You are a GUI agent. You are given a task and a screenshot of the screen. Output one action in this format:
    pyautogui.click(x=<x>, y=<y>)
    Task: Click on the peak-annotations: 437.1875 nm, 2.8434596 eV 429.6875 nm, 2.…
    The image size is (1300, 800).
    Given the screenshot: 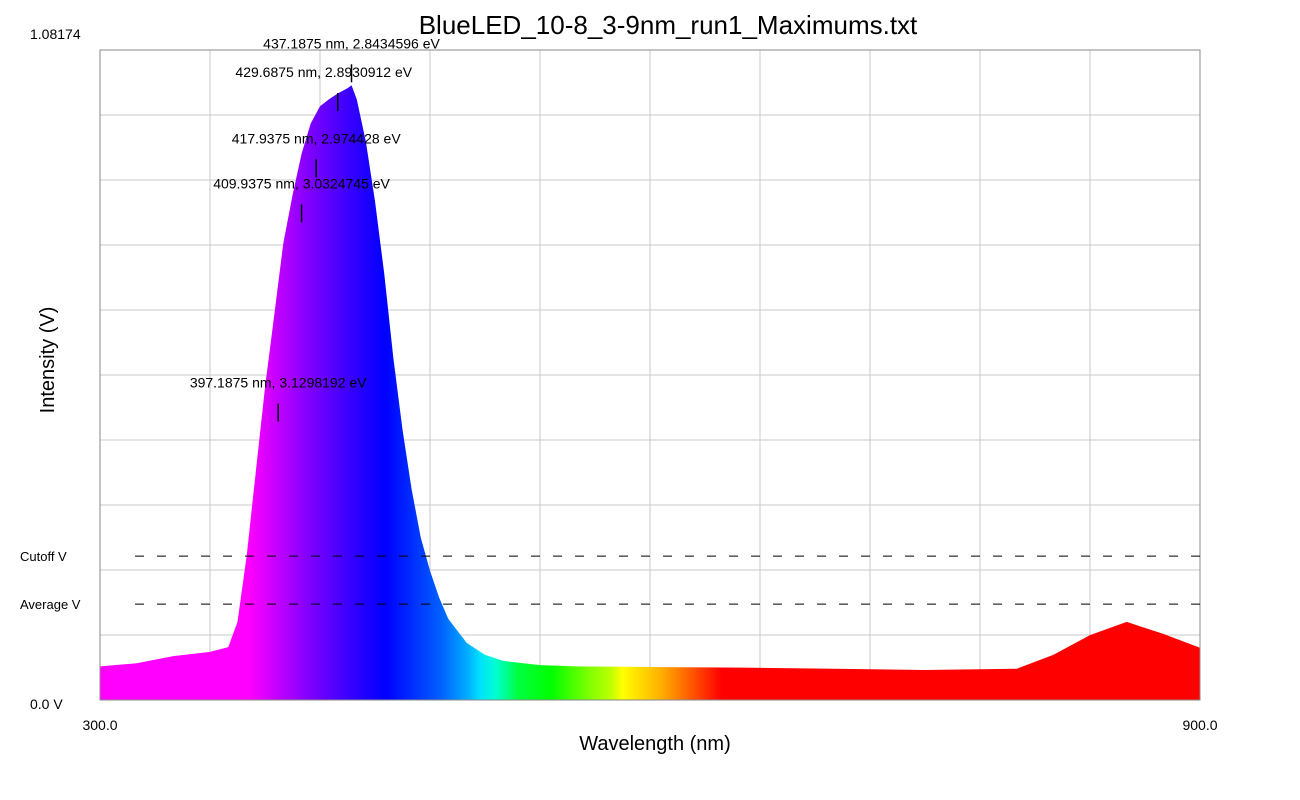 What is the action you would take?
    pyautogui.click(x=315, y=228)
    